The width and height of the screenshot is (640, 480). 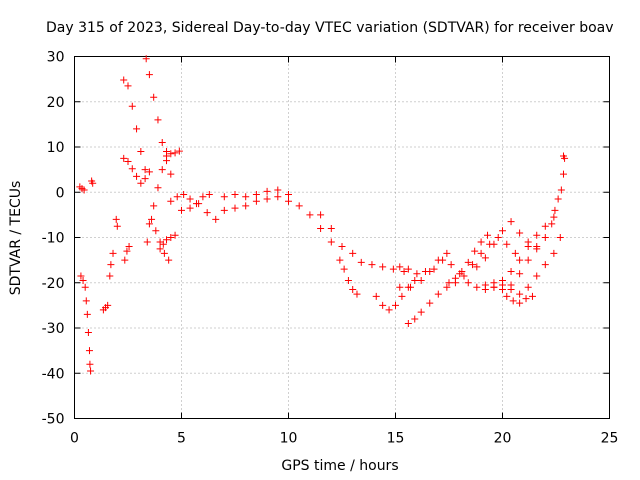 I want to click on series-seg-h, so click(x=134, y=125).